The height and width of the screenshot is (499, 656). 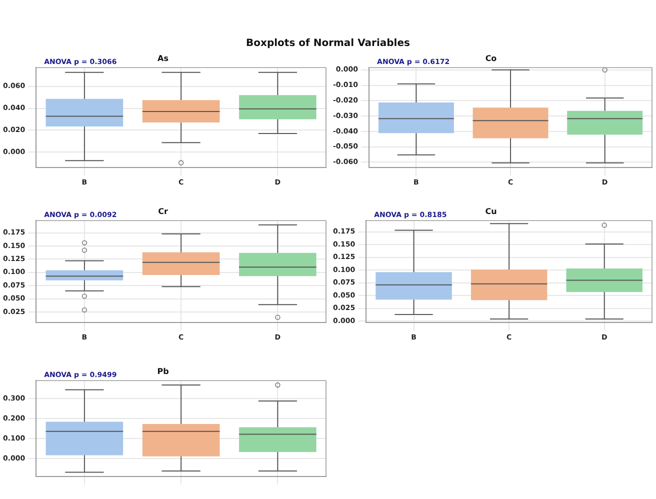 What do you see at coordinates (163, 211) in the screenshot?
I see `chart-title: Cr` at bounding box center [163, 211].